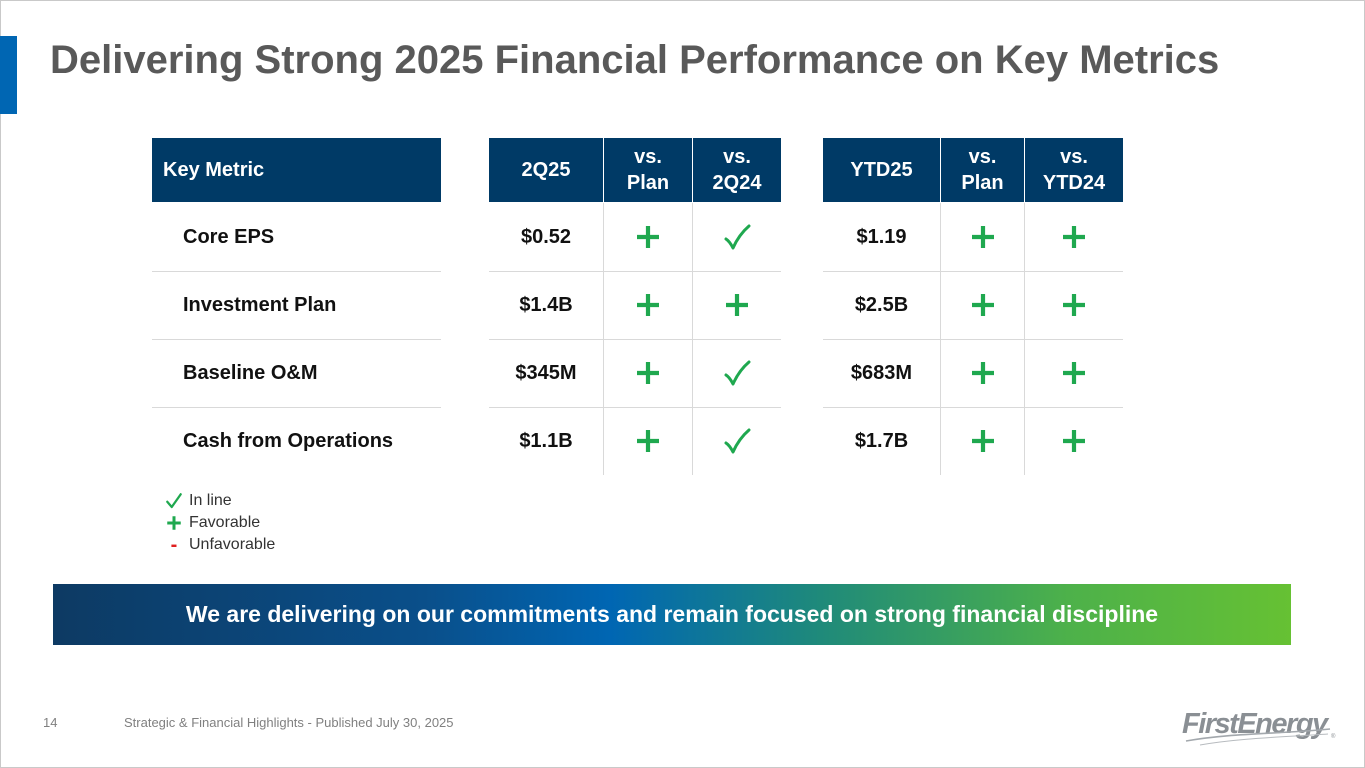 The height and width of the screenshot is (768, 1365). What do you see at coordinates (1256, 724) in the screenshot?
I see `svg-text: FirstEnergy` at bounding box center [1256, 724].